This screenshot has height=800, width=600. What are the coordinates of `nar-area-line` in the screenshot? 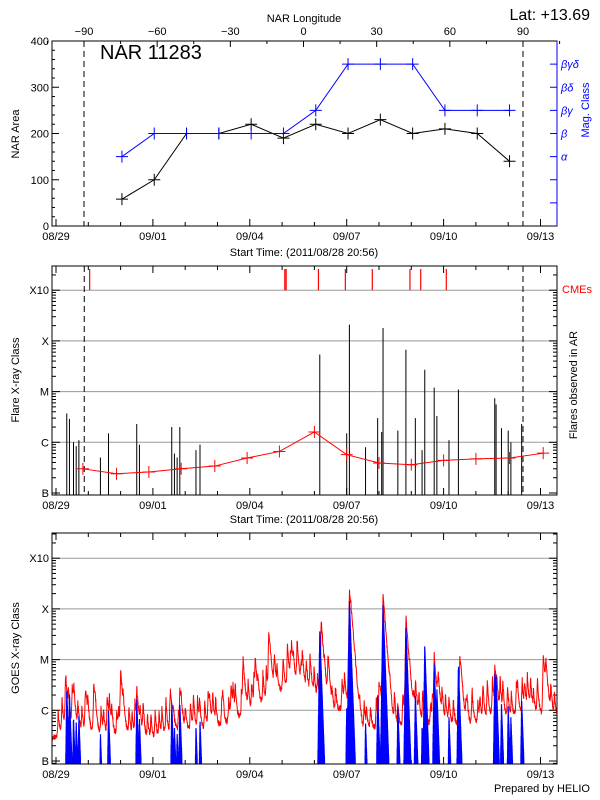 It's located at (315, 159).